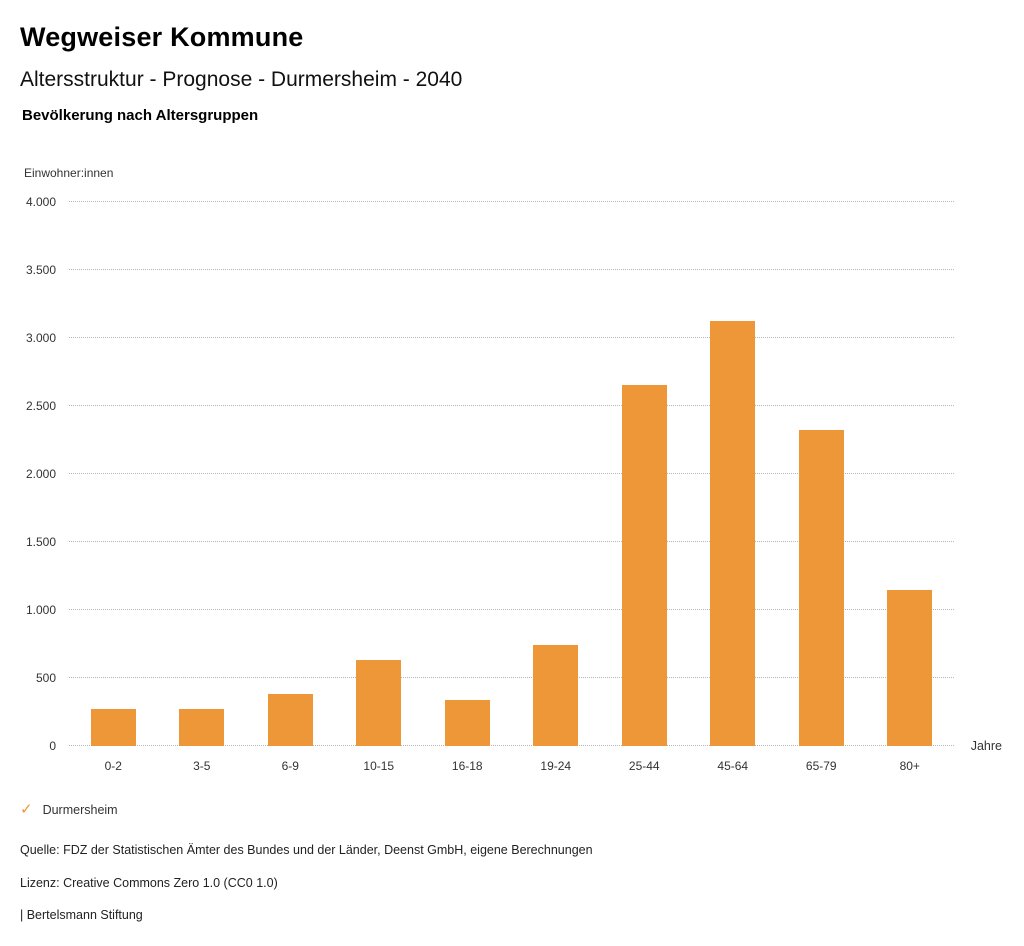 This screenshot has width=1024, height=946. I want to click on y-axis: 0 500 1.000 1.500 2.000 2.500 3.000 3.500 4.000, so click(38, 474).